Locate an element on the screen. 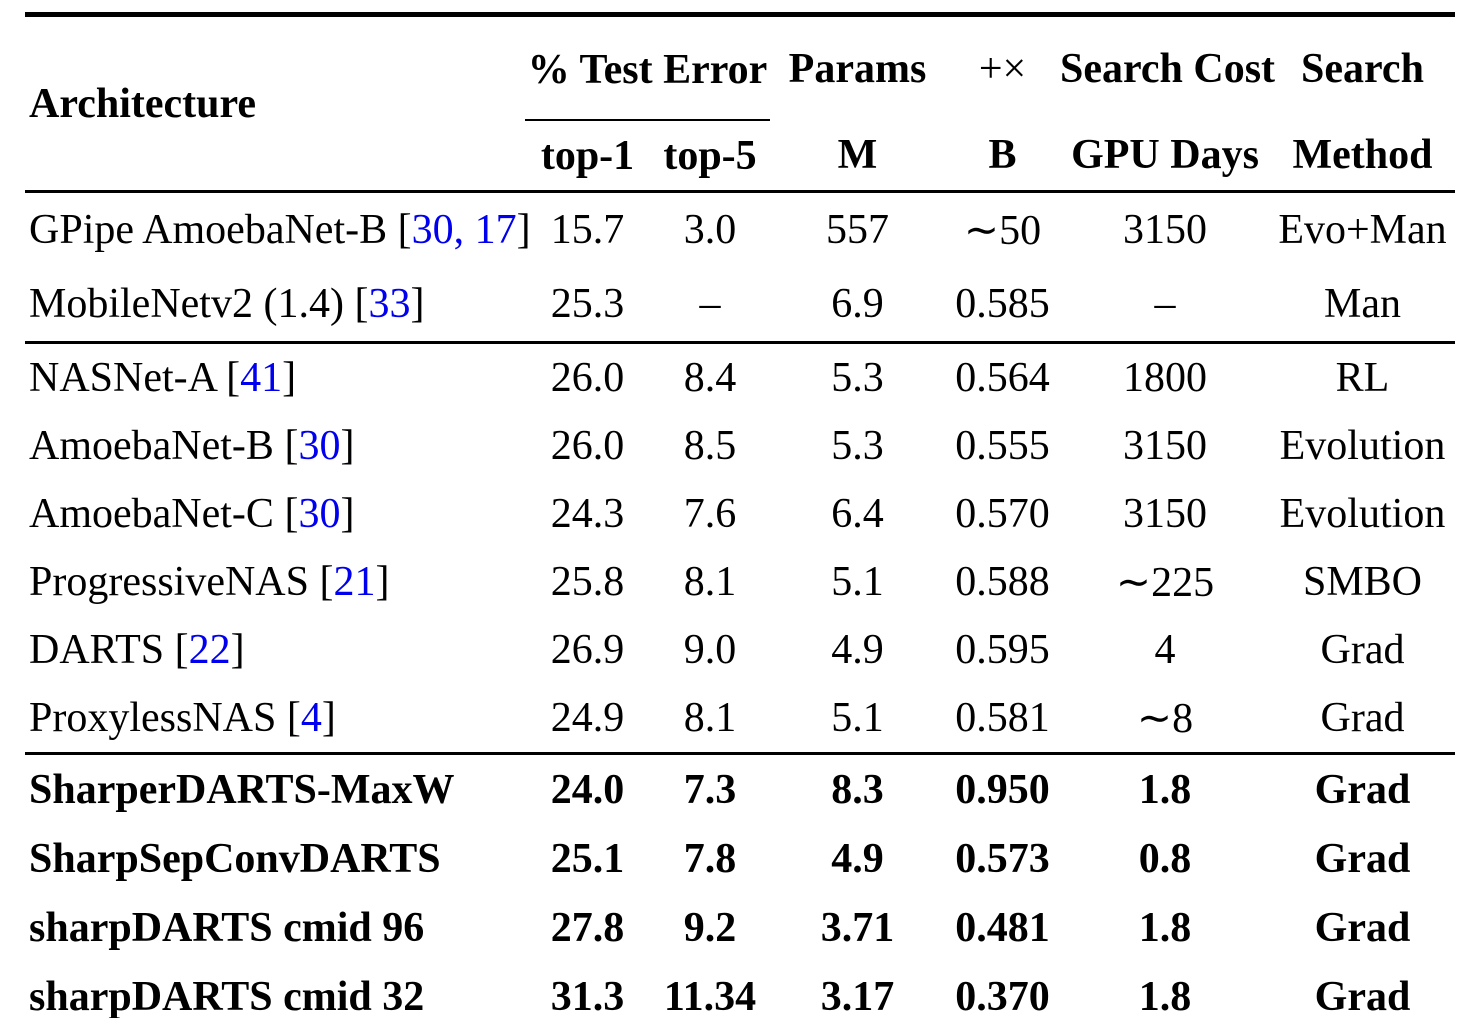  header-test-error-group: % Test Error is located at coordinates (647, 67).